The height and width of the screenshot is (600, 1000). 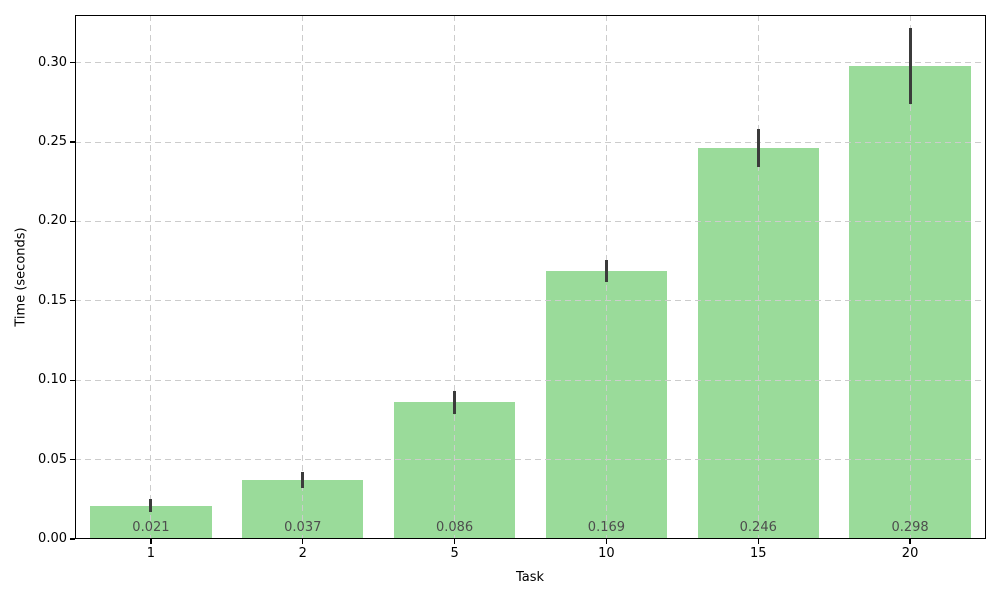 What do you see at coordinates (52, 142) in the screenshot?
I see `y-tick-label: 0.25` at bounding box center [52, 142].